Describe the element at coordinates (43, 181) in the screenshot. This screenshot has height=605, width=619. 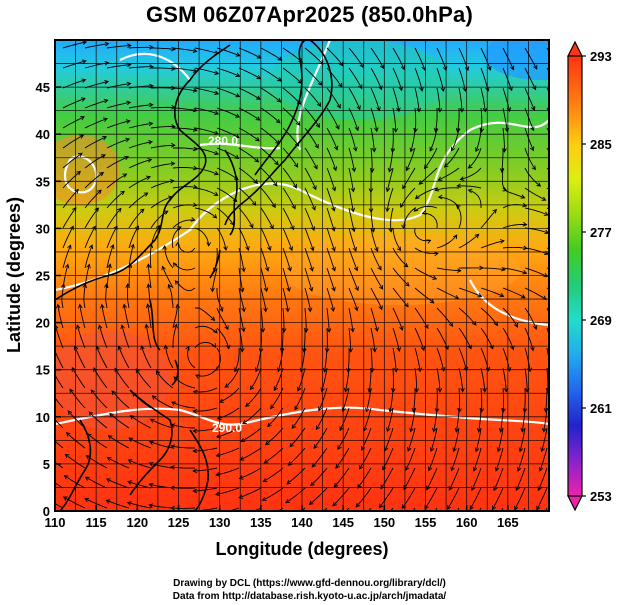
I see `y-tick-label: 35` at that location.